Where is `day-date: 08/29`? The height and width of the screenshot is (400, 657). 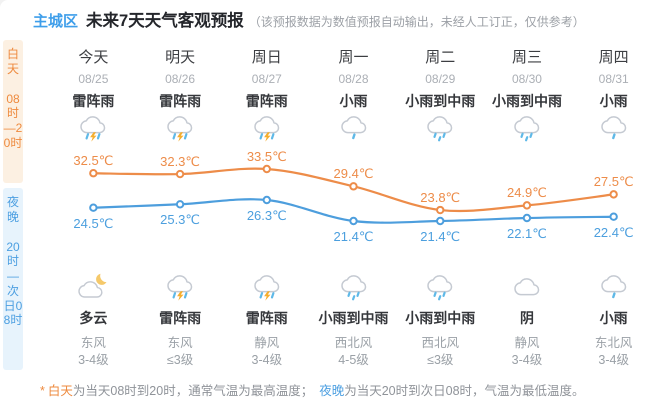 day-date: 08/29 is located at coordinates (440, 79).